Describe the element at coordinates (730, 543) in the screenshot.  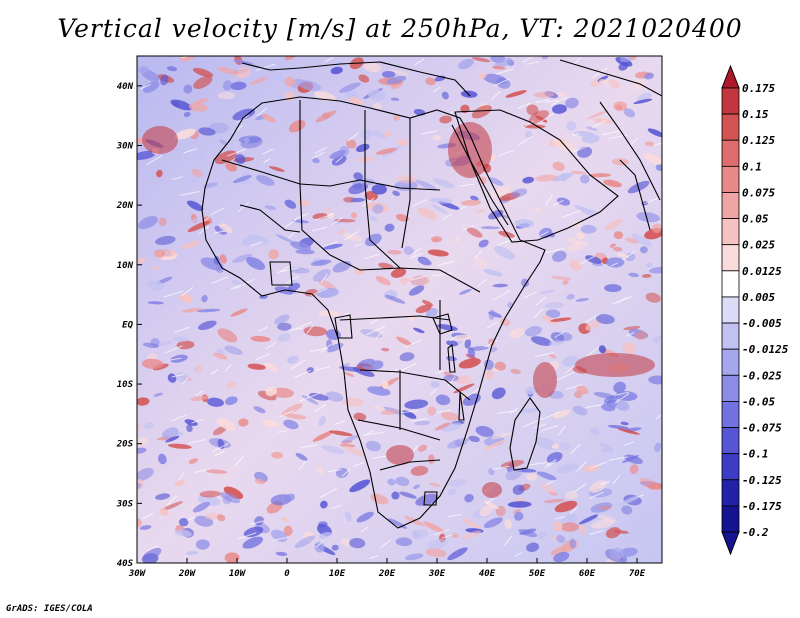
I see `colorbar-cap-bottom` at that location.